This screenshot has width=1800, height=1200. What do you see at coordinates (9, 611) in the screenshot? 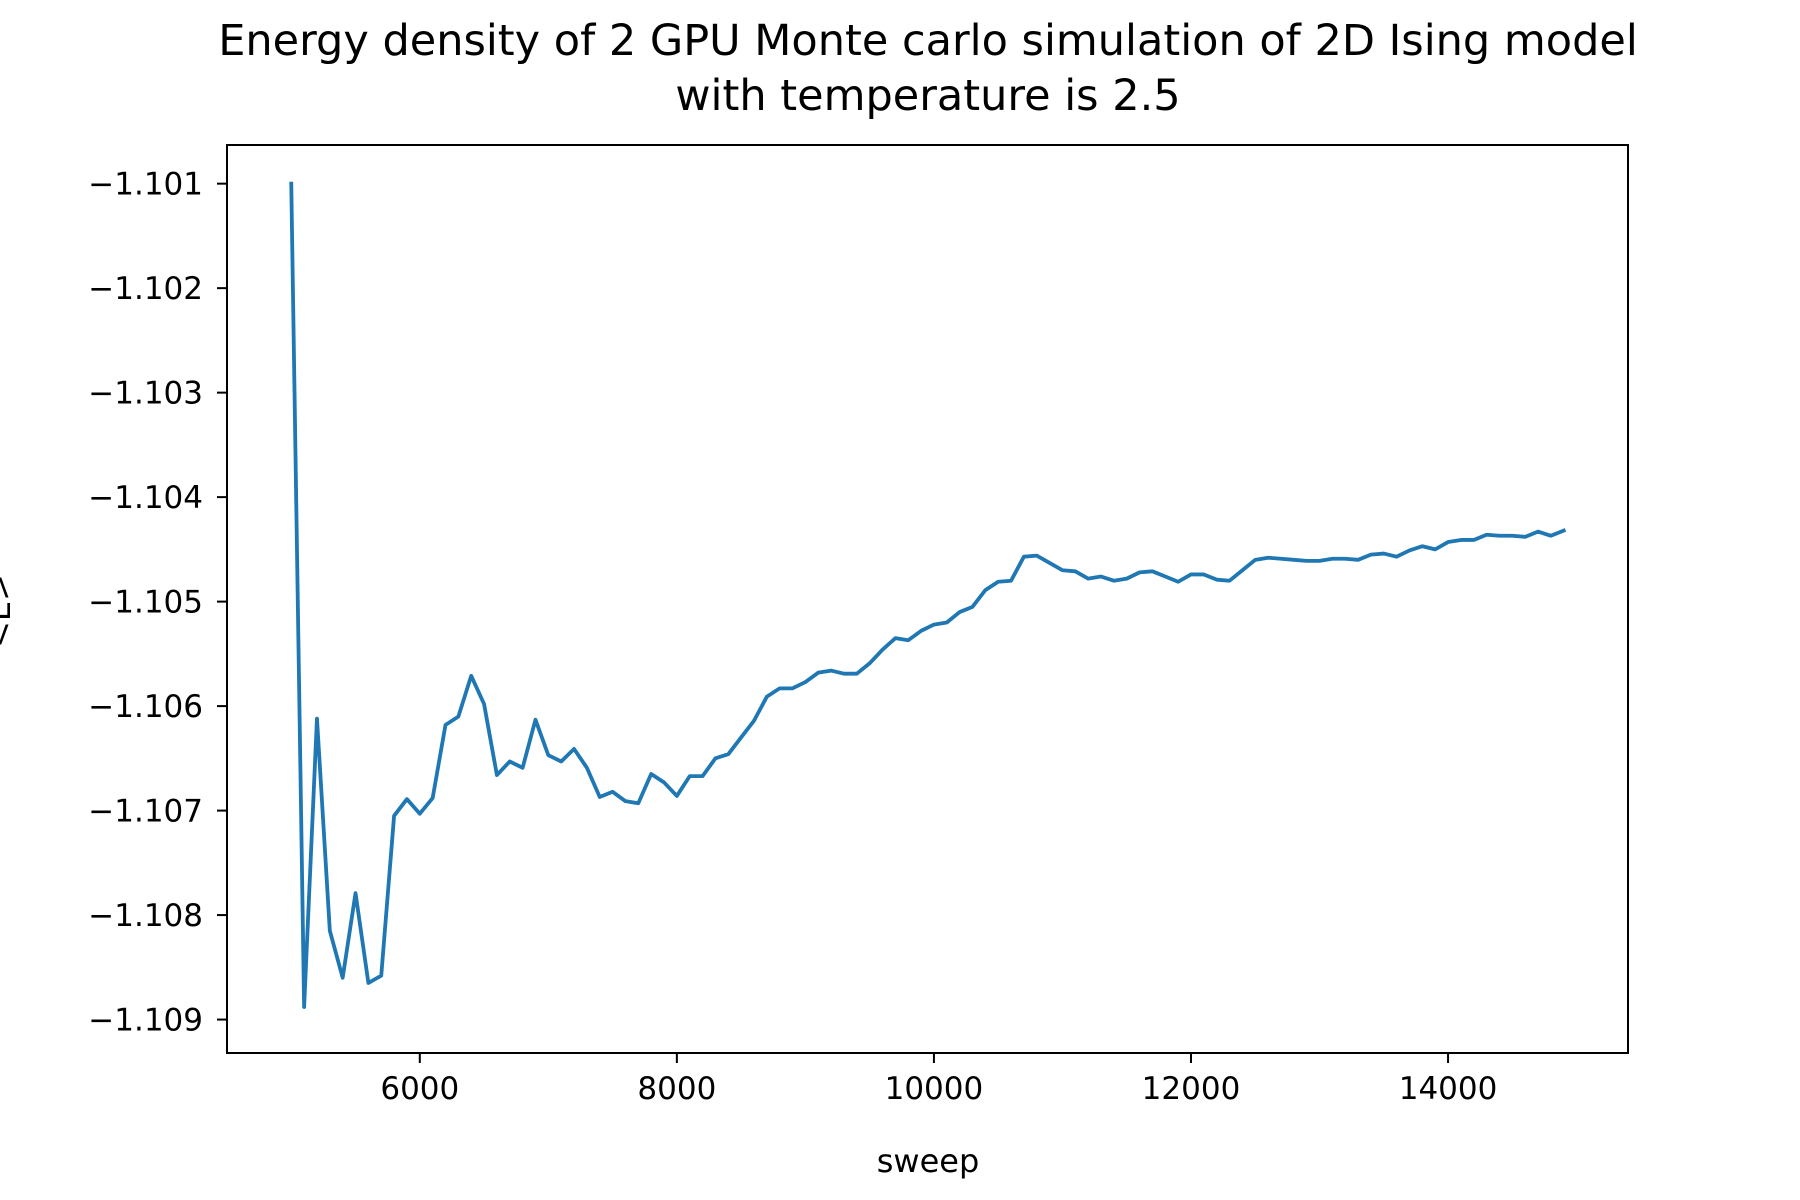
I see `y-axis-label: <E>` at bounding box center [9, 611].